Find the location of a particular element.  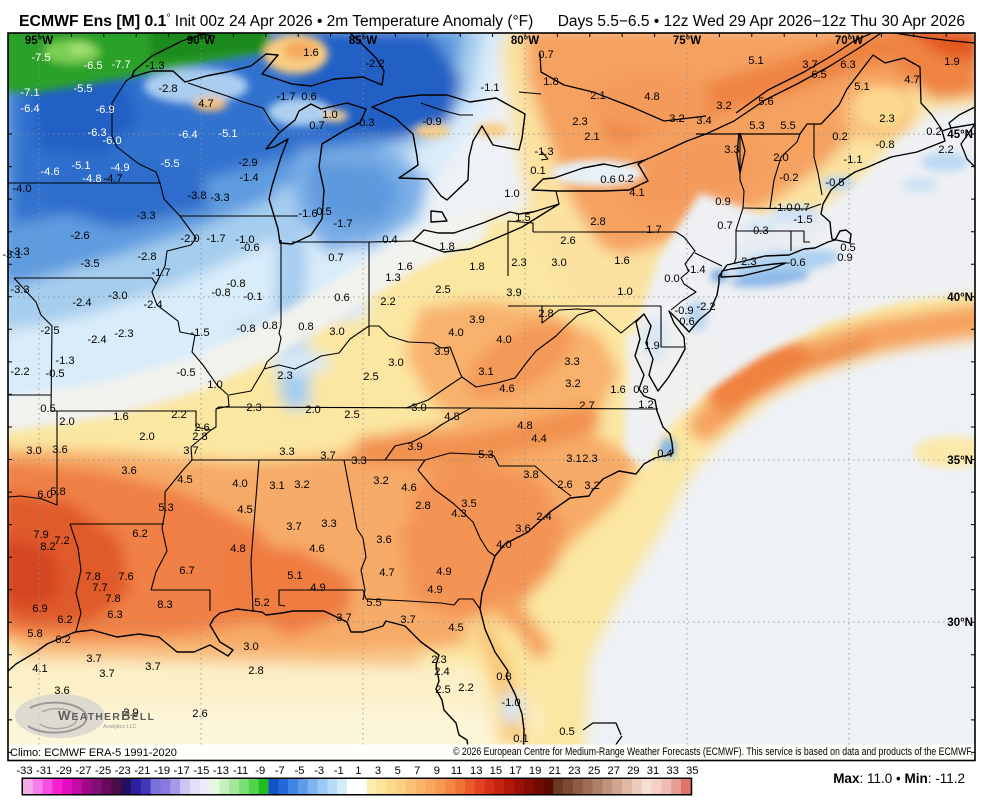

svg-text: 1.8 is located at coordinates (551, 82).